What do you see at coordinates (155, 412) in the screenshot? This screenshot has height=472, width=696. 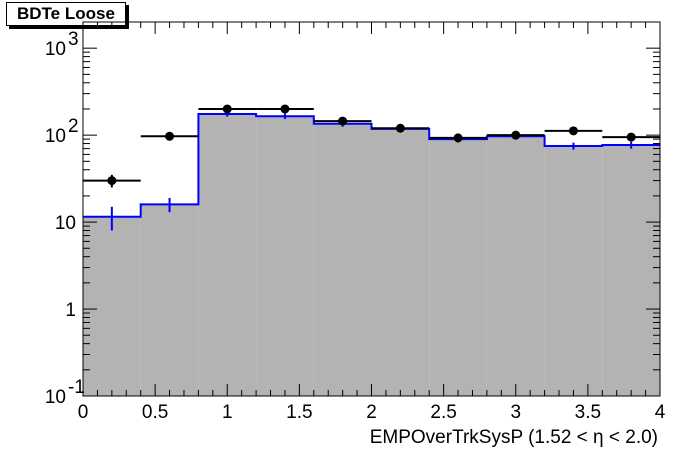 I see `x-tick-label: 0.5` at bounding box center [155, 412].